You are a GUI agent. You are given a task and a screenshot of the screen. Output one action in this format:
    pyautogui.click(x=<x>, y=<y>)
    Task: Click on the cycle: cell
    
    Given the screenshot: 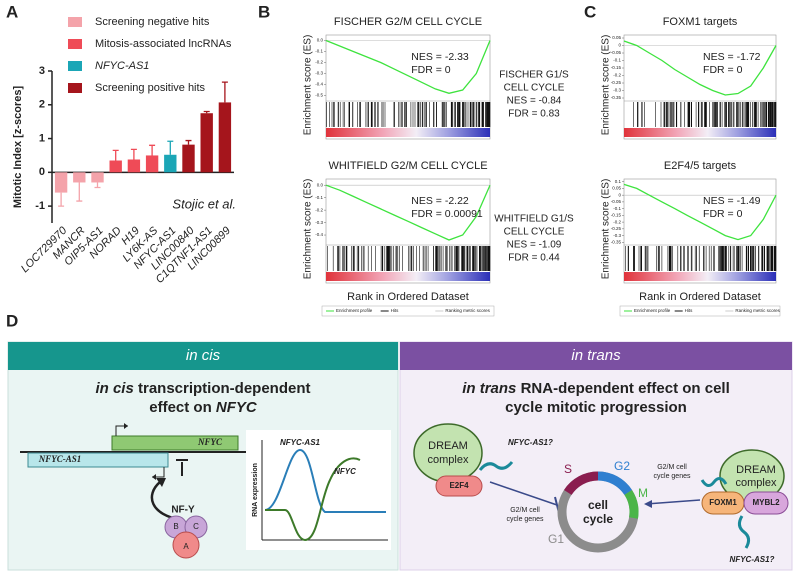 What is the action you would take?
    pyautogui.click(x=598, y=505)
    